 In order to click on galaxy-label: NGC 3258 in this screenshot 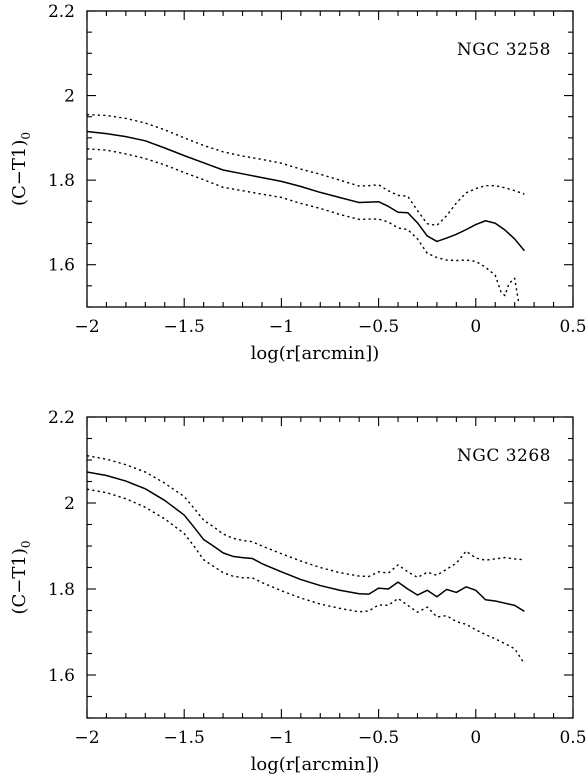, I will do `click(504, 50)`.